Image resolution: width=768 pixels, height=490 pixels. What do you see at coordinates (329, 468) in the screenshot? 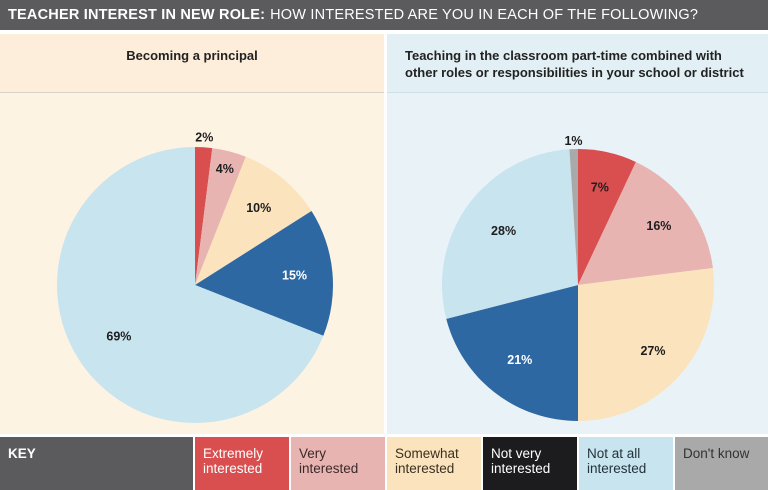
I see `legend-item-1-line-1: interested` at bounding box center [329, 468].